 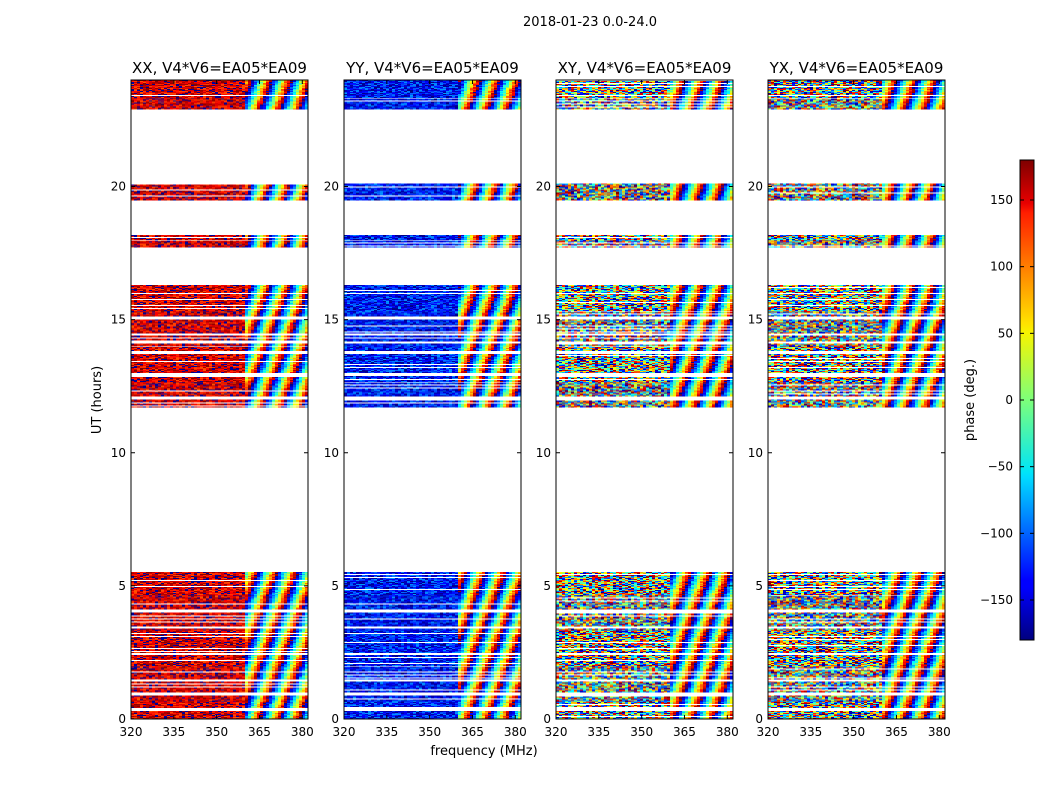 I want to click on panel-title-1: XX, V4*V6=EA05*EA09, so click(x=219, y=68).